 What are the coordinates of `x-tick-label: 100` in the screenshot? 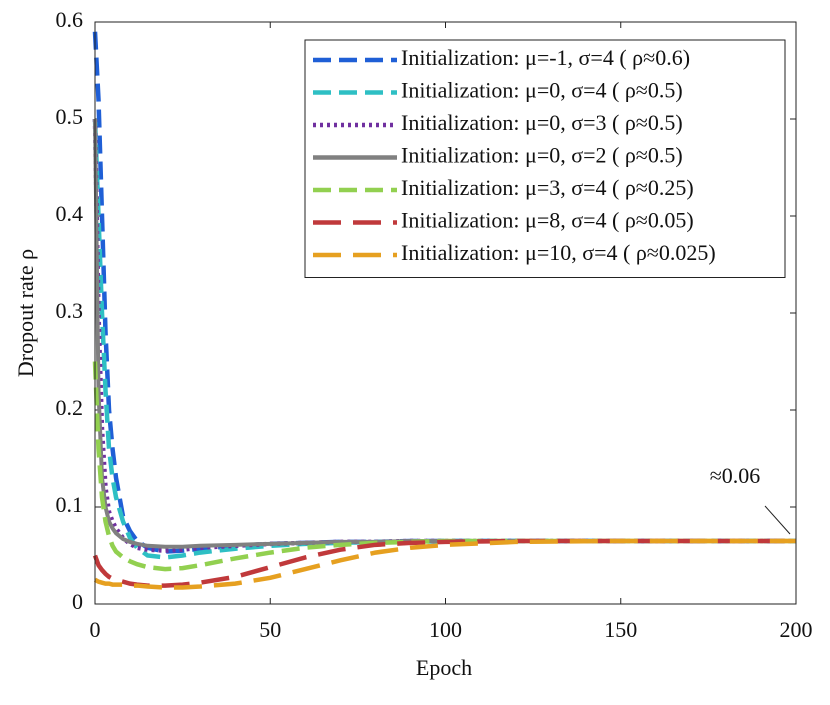 It's located at (445, 629).